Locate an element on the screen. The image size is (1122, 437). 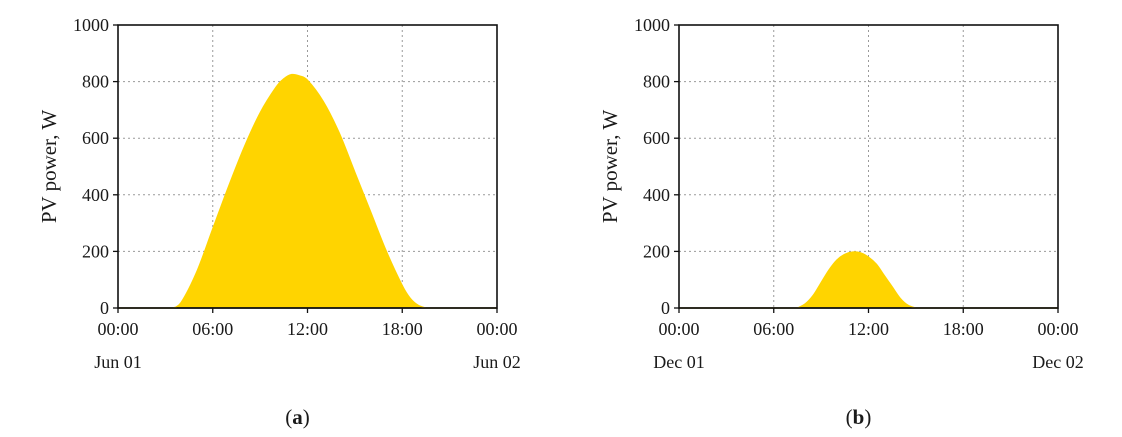
panel-caption: (a) is located at coordinates (297, 417).